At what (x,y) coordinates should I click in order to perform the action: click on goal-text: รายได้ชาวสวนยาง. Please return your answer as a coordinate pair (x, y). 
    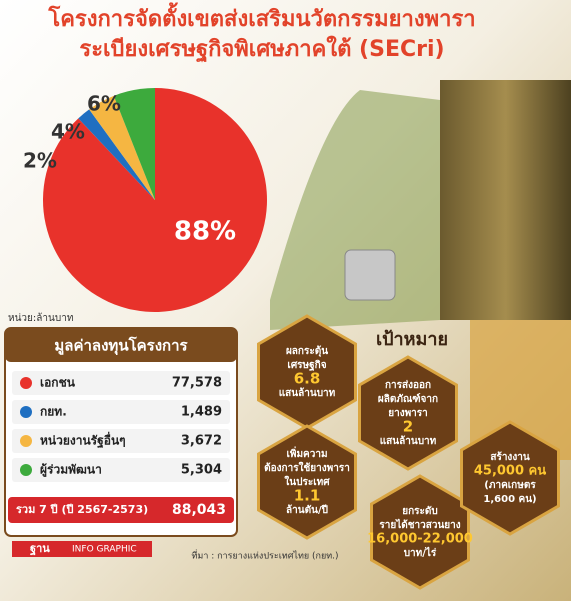
    Looking at the image, I should click on (419, 524).